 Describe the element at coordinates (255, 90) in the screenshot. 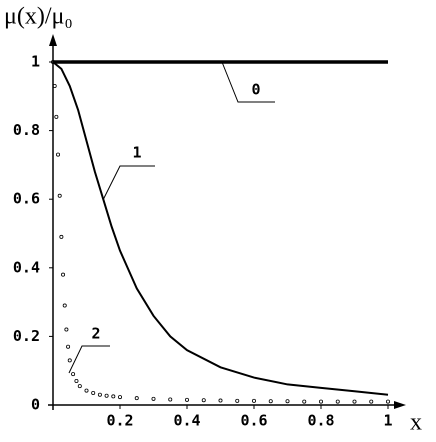

I see `curve-label: 0` at that location.